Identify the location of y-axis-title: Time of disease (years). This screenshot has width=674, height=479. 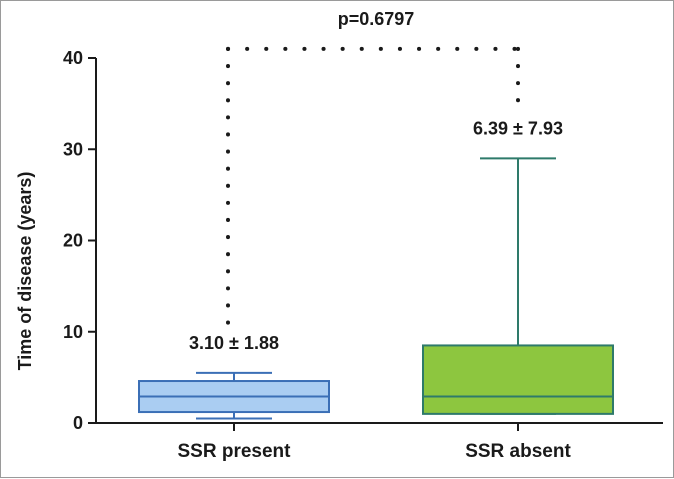
(25, 271).